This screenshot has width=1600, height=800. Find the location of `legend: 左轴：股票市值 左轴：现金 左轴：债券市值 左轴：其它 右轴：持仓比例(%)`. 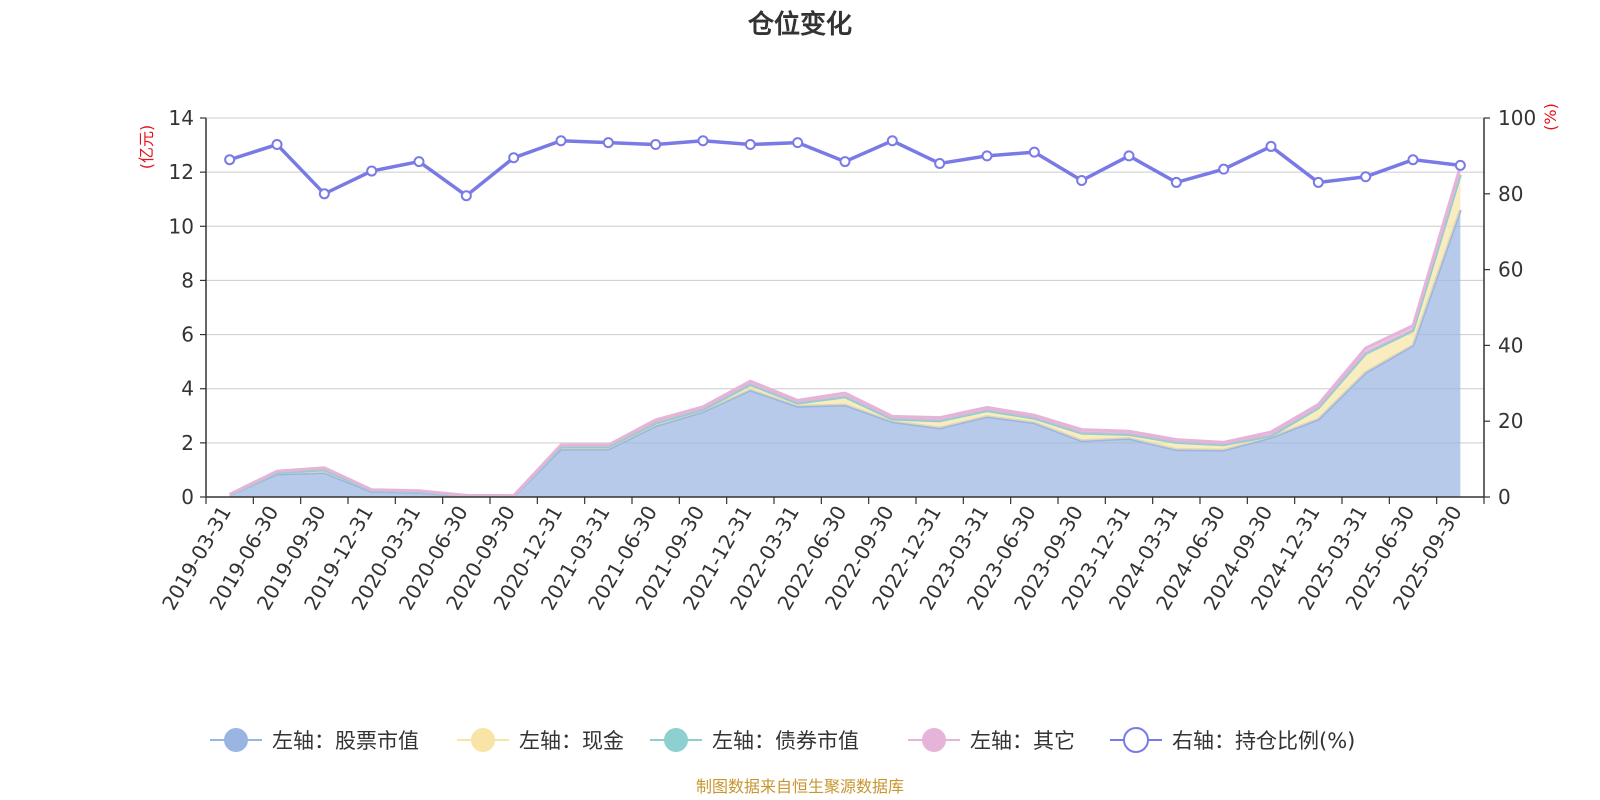

legend: 左轴：股票市值 左轴：现金 左轴：债券市值 左轴：其它 右轴：持仓比例(%) is located at coordinates (782, 740).